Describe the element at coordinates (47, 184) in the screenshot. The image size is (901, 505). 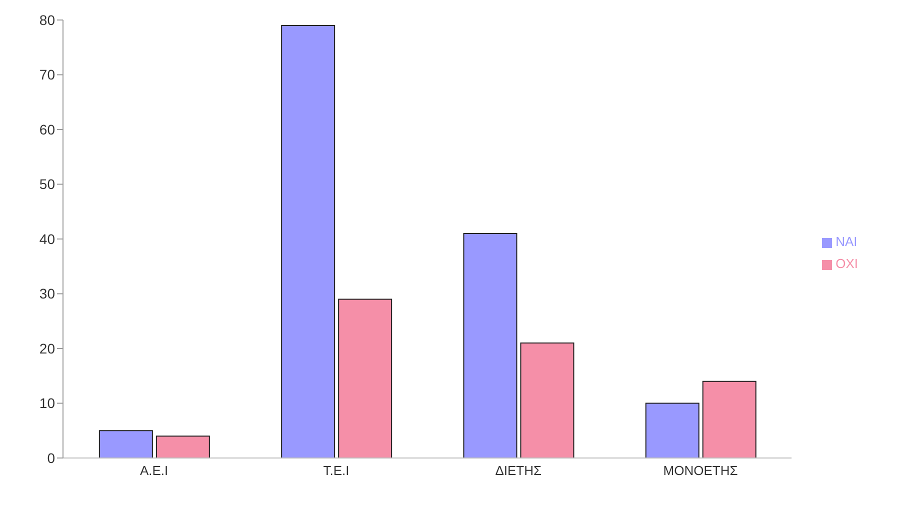
I see `y-tick-label: 50` at that location.